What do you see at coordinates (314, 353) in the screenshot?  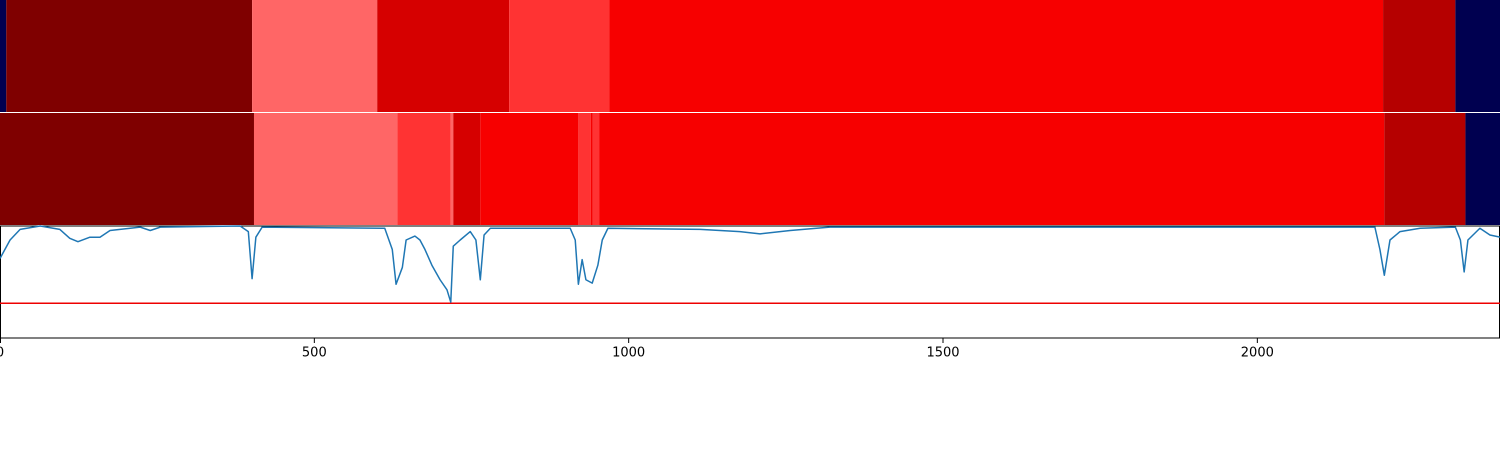 I see `x-tick-label: 500` at bounding box center [314, 353].